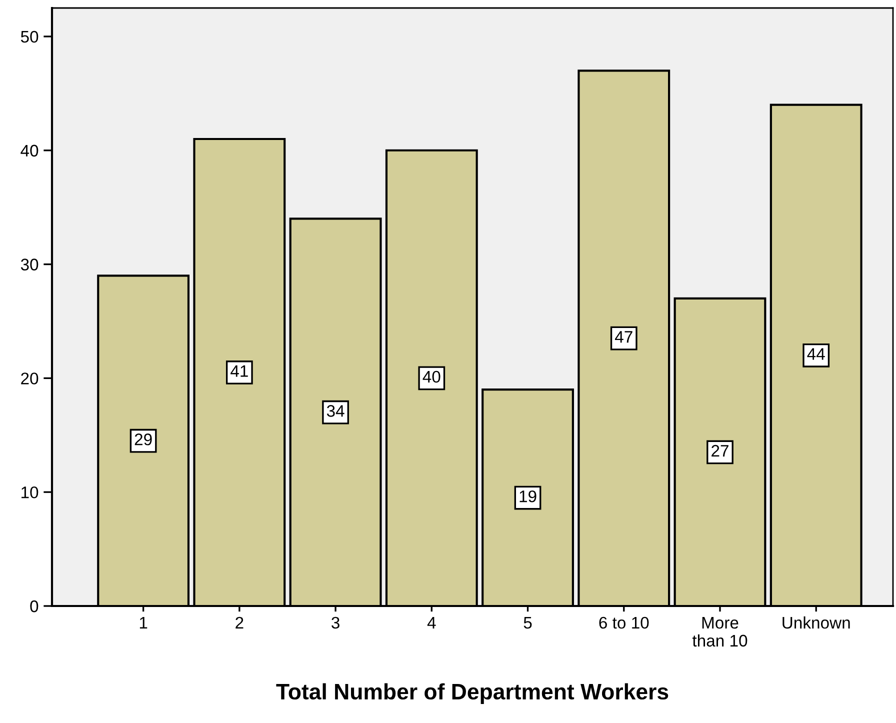 This screenshot has height=723, width=896. Describe the element at coordinates (816, 354) in the screenshot. I see `data-label: 44` at that location.